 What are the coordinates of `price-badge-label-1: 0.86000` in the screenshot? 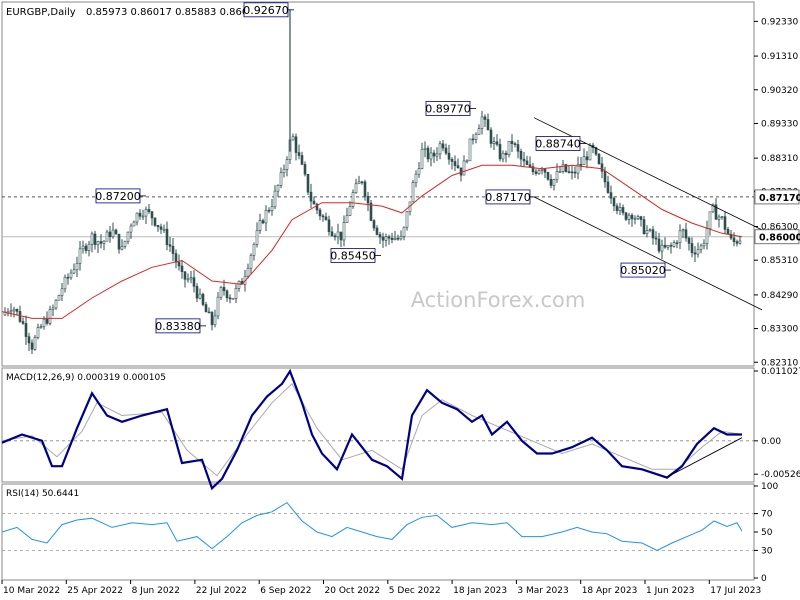 It's located at (779, 238).